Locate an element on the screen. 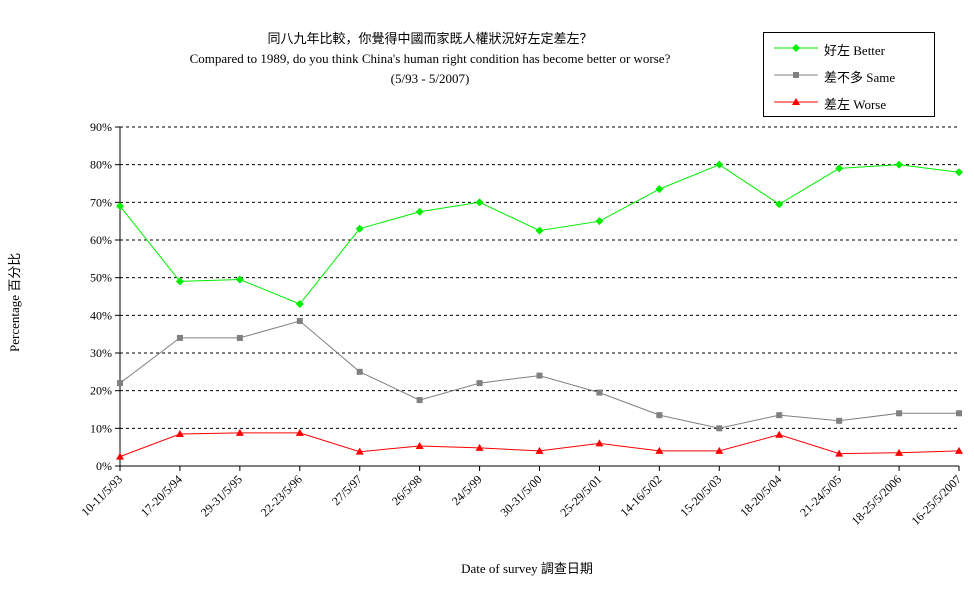 This screenshot has height=599, width=974. legend-item-better: 好左 Better is located at coordinates (849, 48).